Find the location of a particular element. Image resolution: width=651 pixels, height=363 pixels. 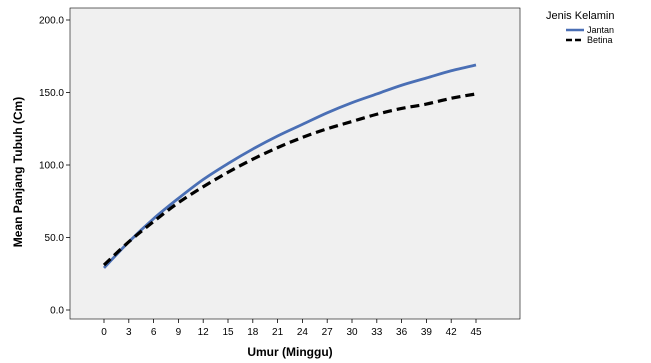

x-tick-label: 12 is located at coordinates (204, 332).